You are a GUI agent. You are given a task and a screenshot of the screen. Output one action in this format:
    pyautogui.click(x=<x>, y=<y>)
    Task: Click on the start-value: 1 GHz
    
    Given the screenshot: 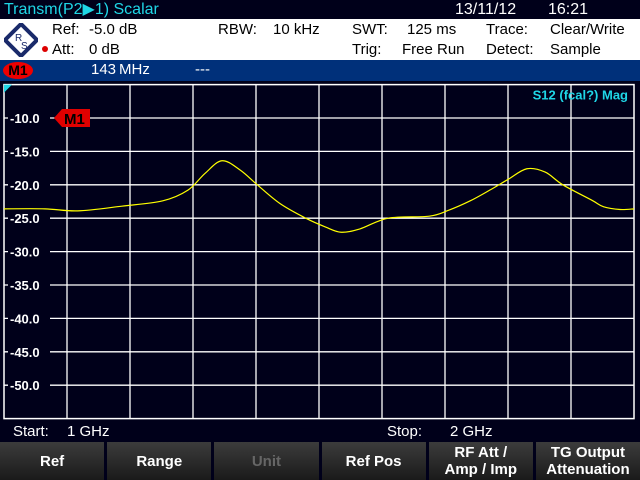 What is the action you would take?
    pyautogui.click(x=88, y=431)
    